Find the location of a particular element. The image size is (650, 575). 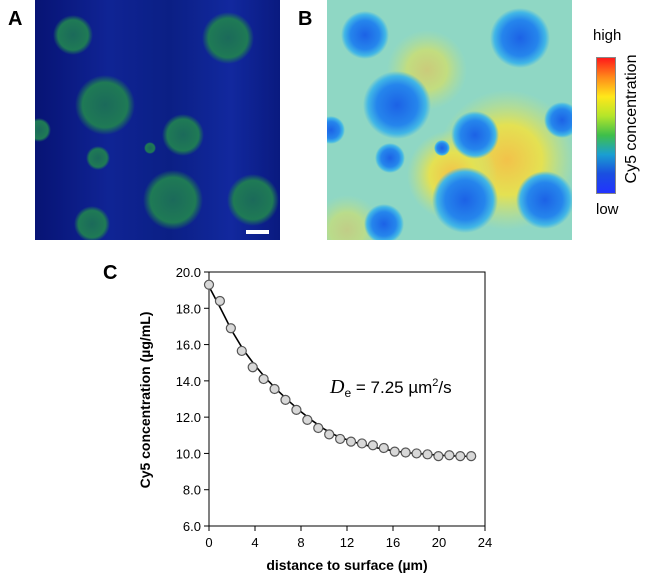

panel-label-a: A is located at coordinates (15, 19).